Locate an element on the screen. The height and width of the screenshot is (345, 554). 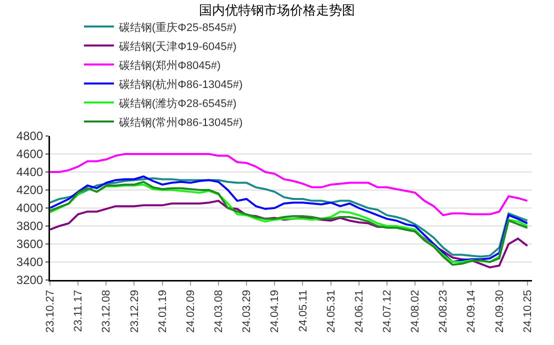
y-tick-label: 3200 is located at coordinates (30, 280).